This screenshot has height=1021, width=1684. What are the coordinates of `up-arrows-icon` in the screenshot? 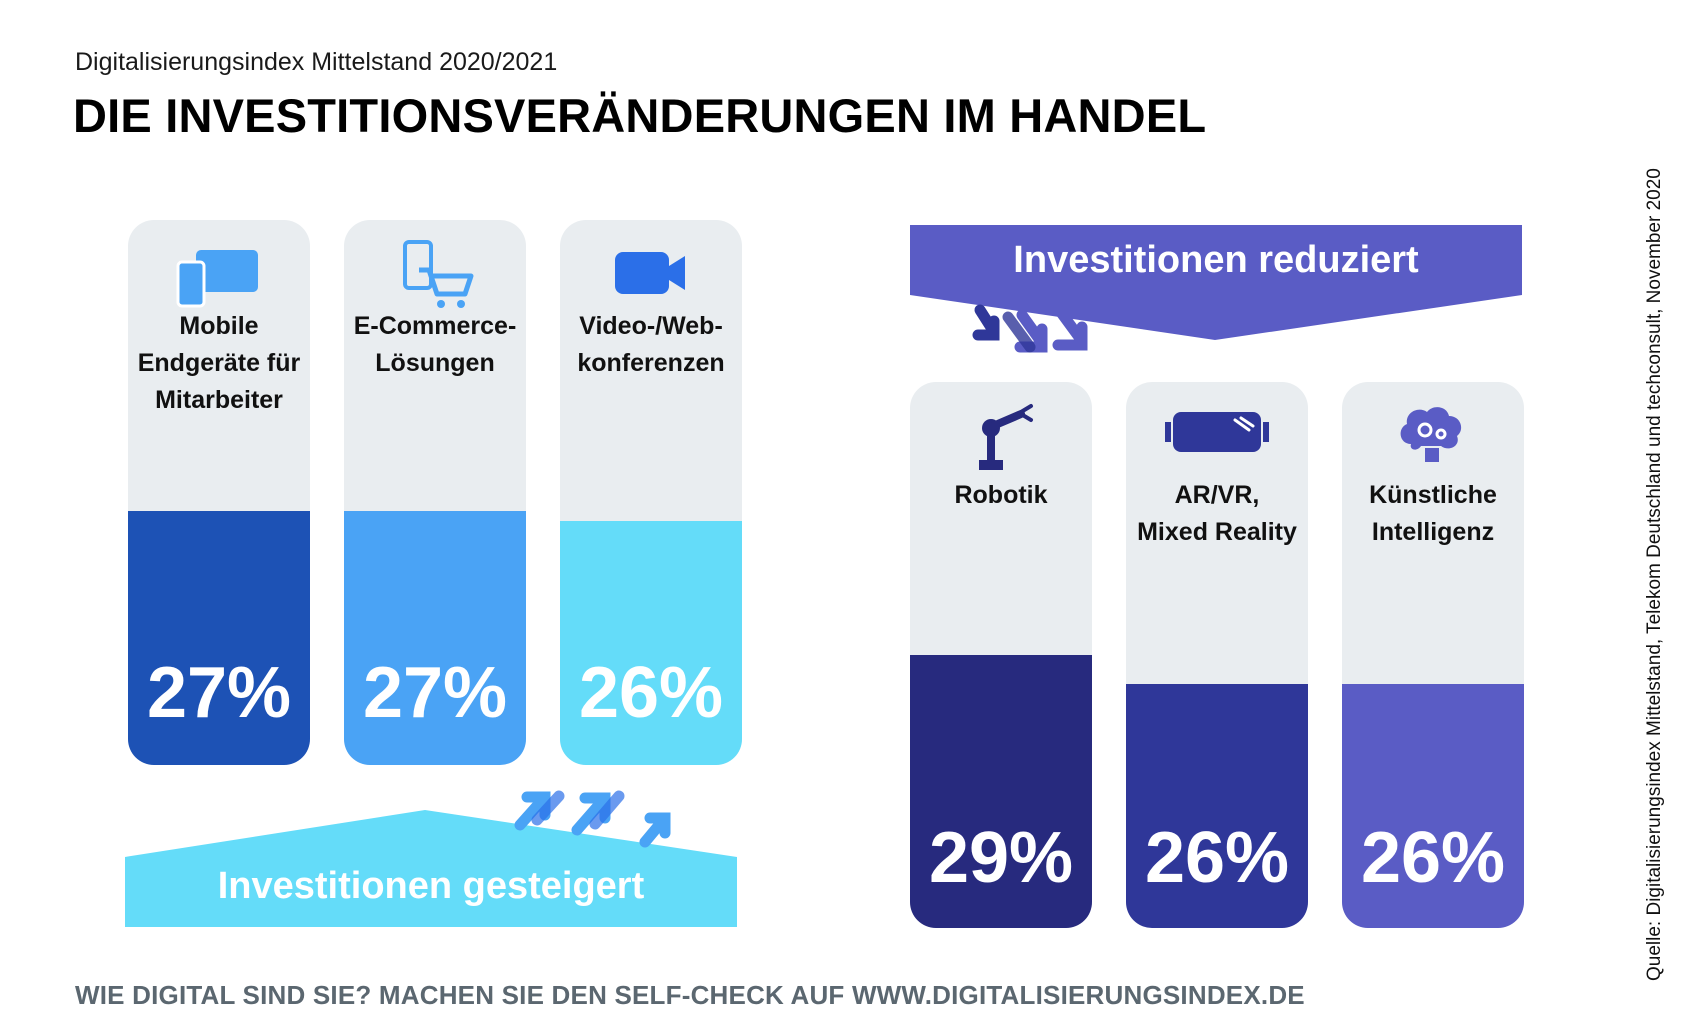 It's located at (592, 819).